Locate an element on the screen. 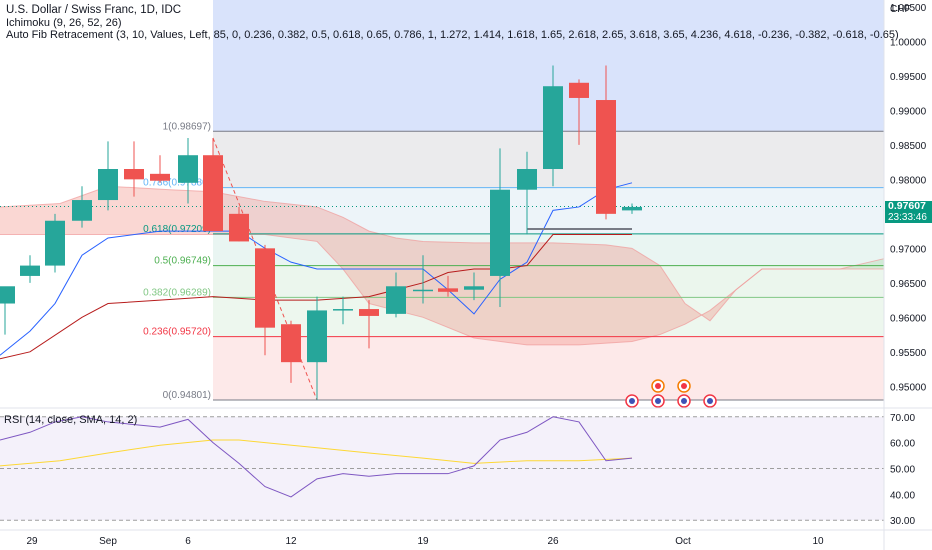  event-markers is located at coordinates (671, 393).